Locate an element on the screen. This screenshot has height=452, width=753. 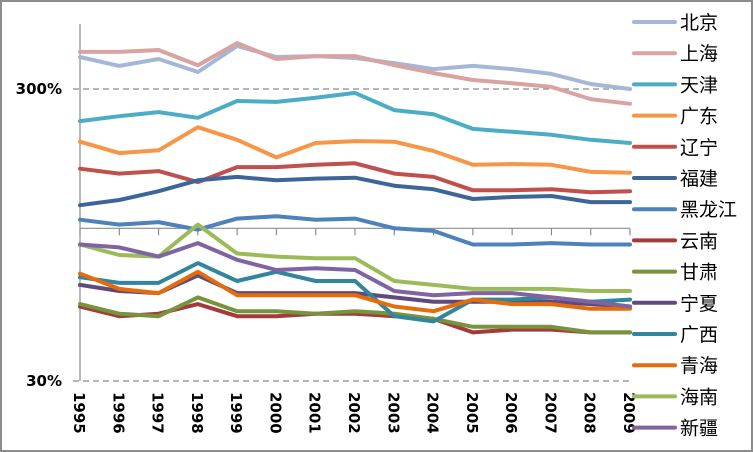
legend-label: 黑龙江 is located at coordinates (708, 210).